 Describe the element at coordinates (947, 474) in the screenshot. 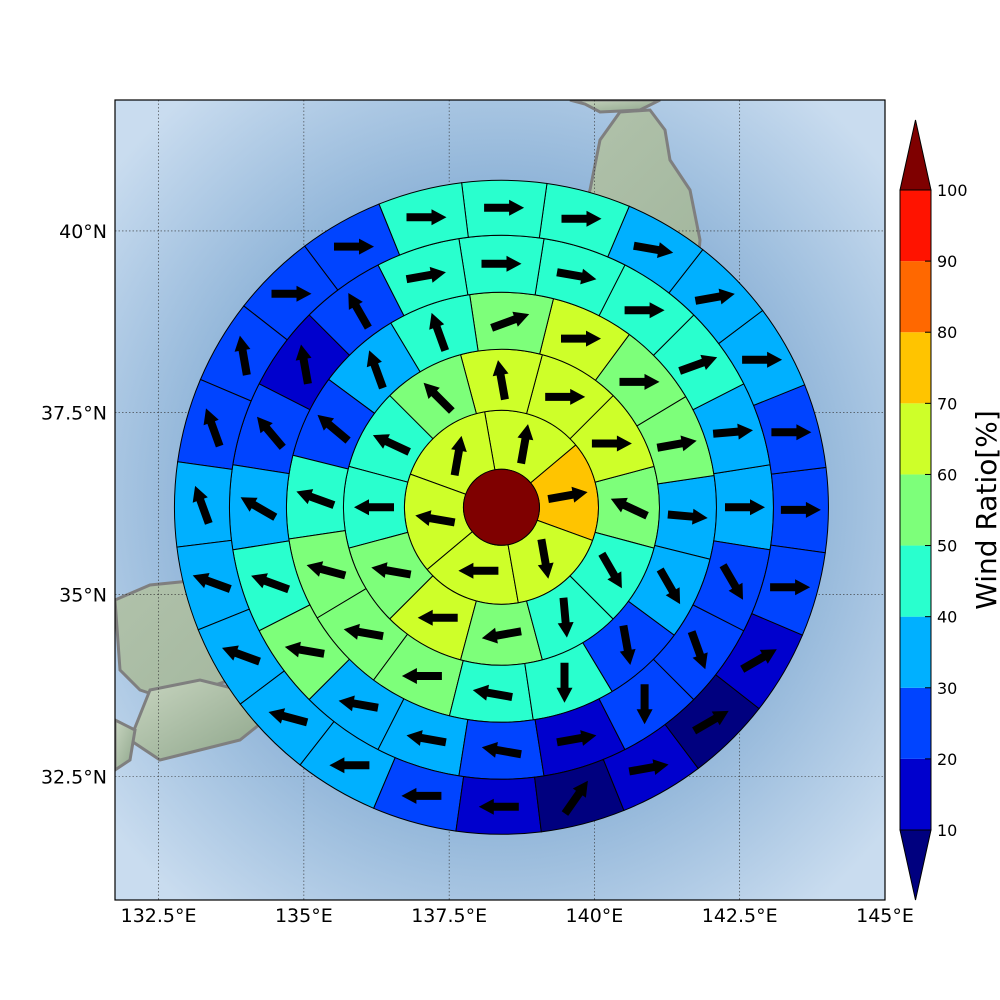

I see `colorbar-tick-label: 60` at that location.